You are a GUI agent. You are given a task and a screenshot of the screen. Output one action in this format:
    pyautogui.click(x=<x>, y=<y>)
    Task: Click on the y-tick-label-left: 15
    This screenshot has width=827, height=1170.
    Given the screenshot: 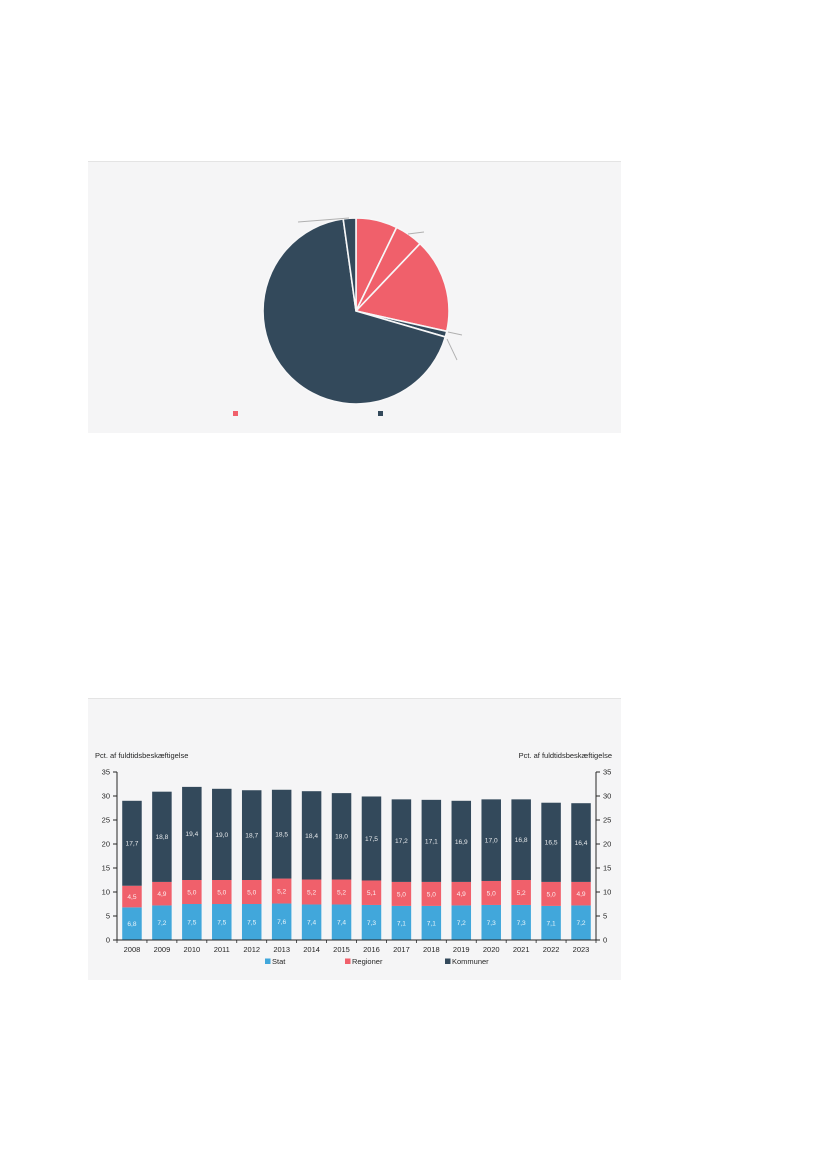 What is the action you would take?
    pyautogui.click(x=106, y=868)
    